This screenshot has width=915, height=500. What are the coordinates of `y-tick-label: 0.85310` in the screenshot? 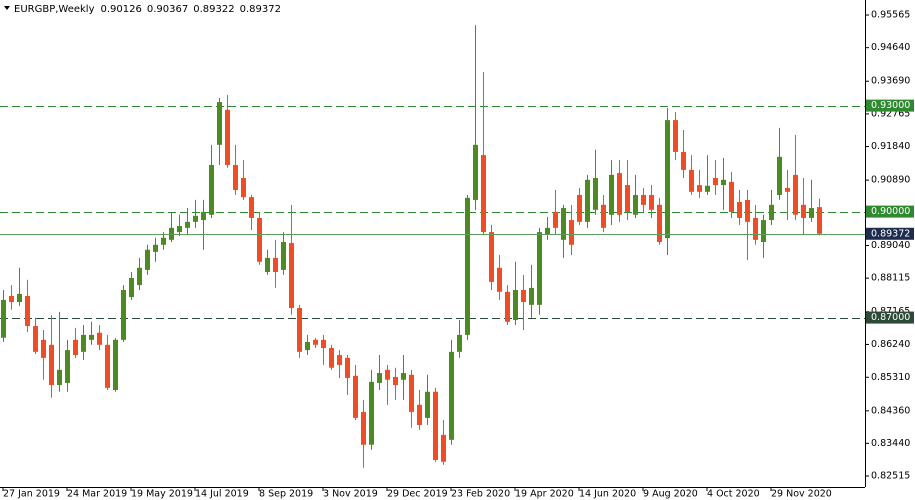 It's located at (890, 377).